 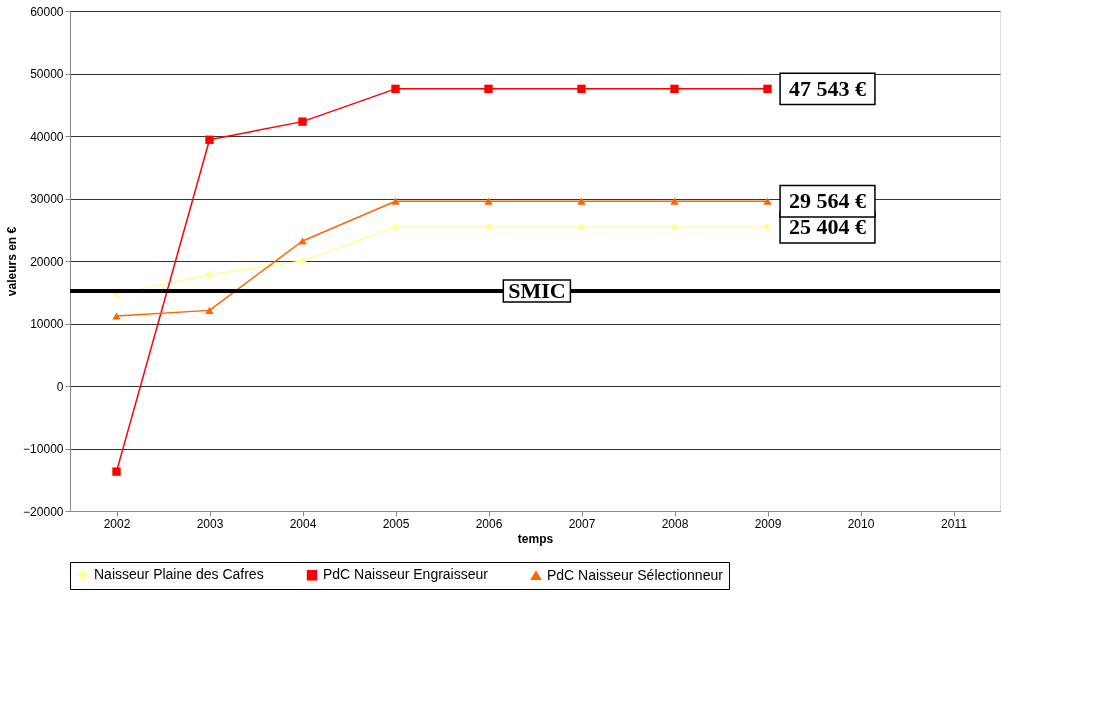 What do you see at coordinates (489, 523) in the screenshot?
I see `x-tick-label: 2006` at bounding box center [489, 523].